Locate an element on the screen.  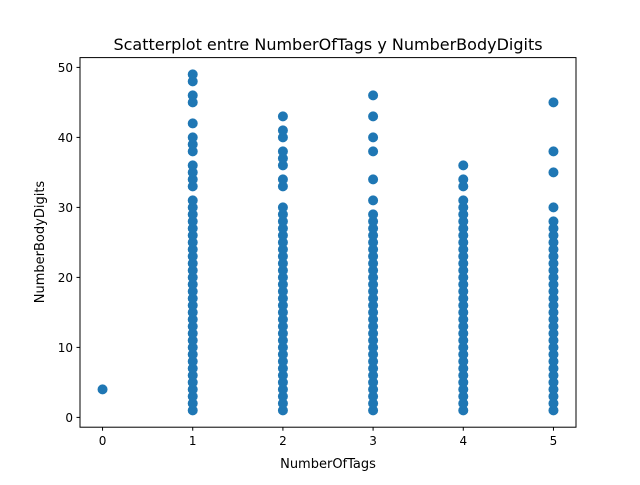
x-axis: 0 1 2 3 4 5 is located at coordinates (328, 437).